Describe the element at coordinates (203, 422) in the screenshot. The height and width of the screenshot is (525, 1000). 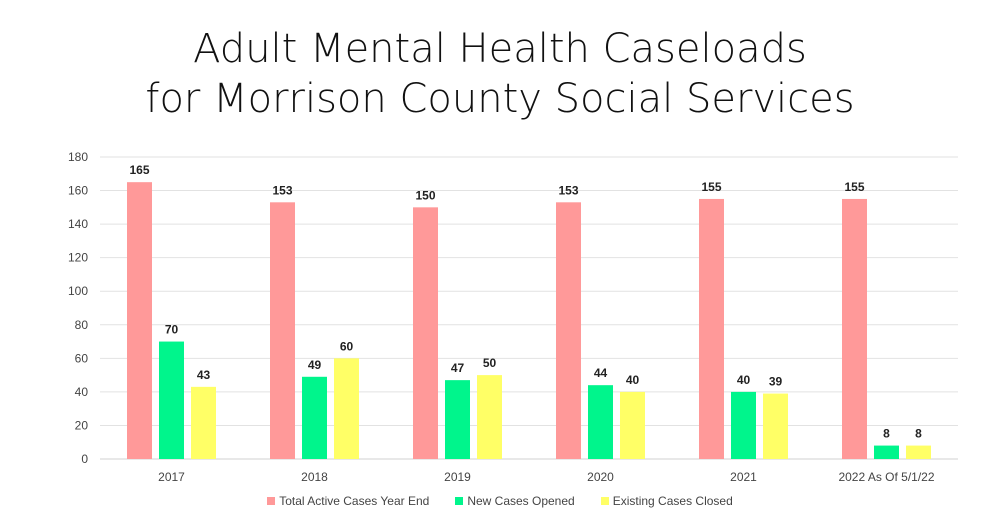
I see `bar-existing-cases-closed-2017` at that location.